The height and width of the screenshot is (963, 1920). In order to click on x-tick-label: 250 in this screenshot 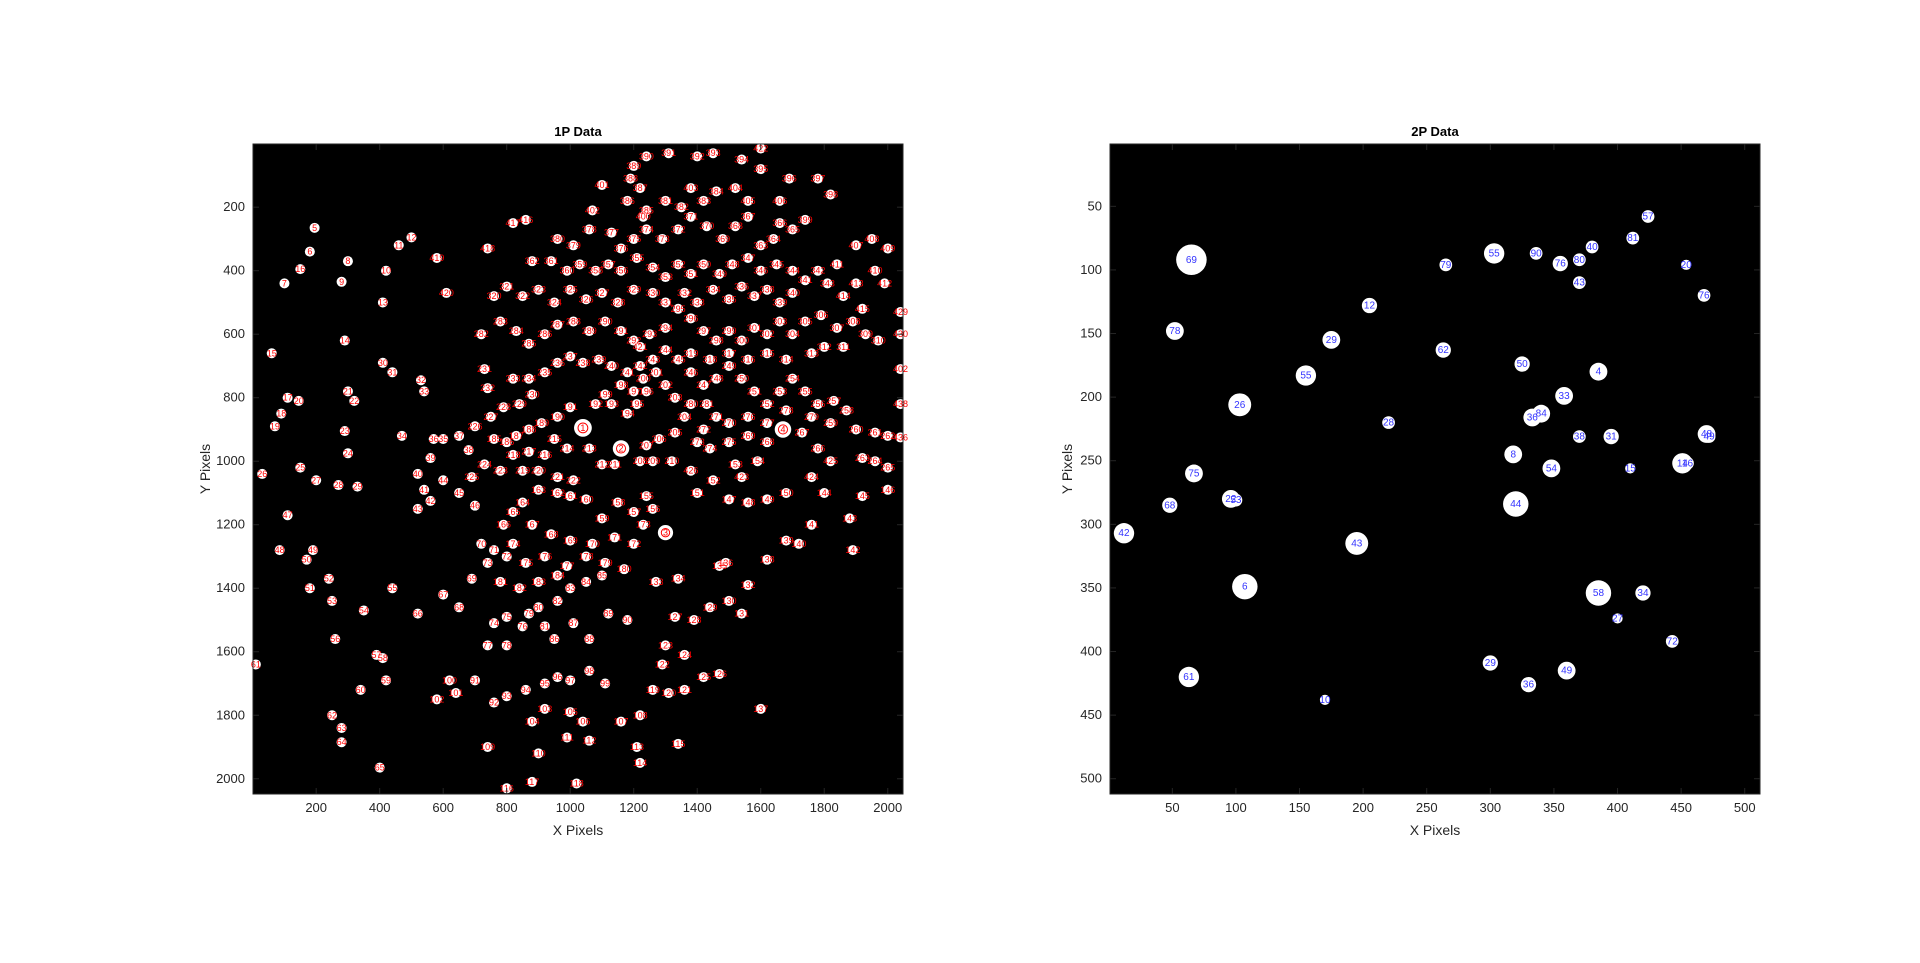, I will do `click(1427, 807)`.